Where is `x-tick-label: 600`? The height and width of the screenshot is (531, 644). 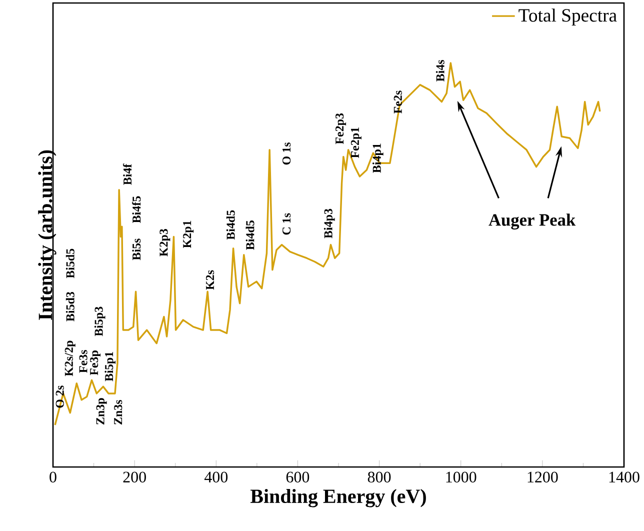
x-tick-label: 600 is located at coordinates (298, 477).